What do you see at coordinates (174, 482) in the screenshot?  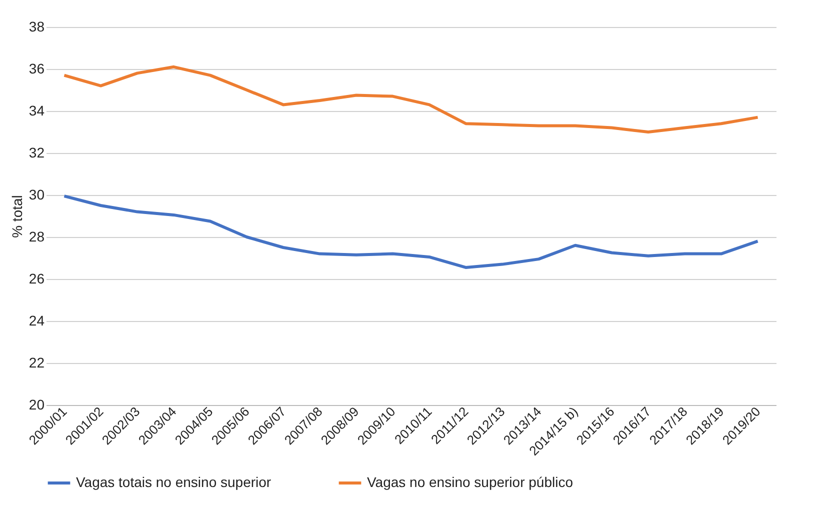 I see `legend-label: Vagas totais no ensino superior` at bounding box center [174, 482].